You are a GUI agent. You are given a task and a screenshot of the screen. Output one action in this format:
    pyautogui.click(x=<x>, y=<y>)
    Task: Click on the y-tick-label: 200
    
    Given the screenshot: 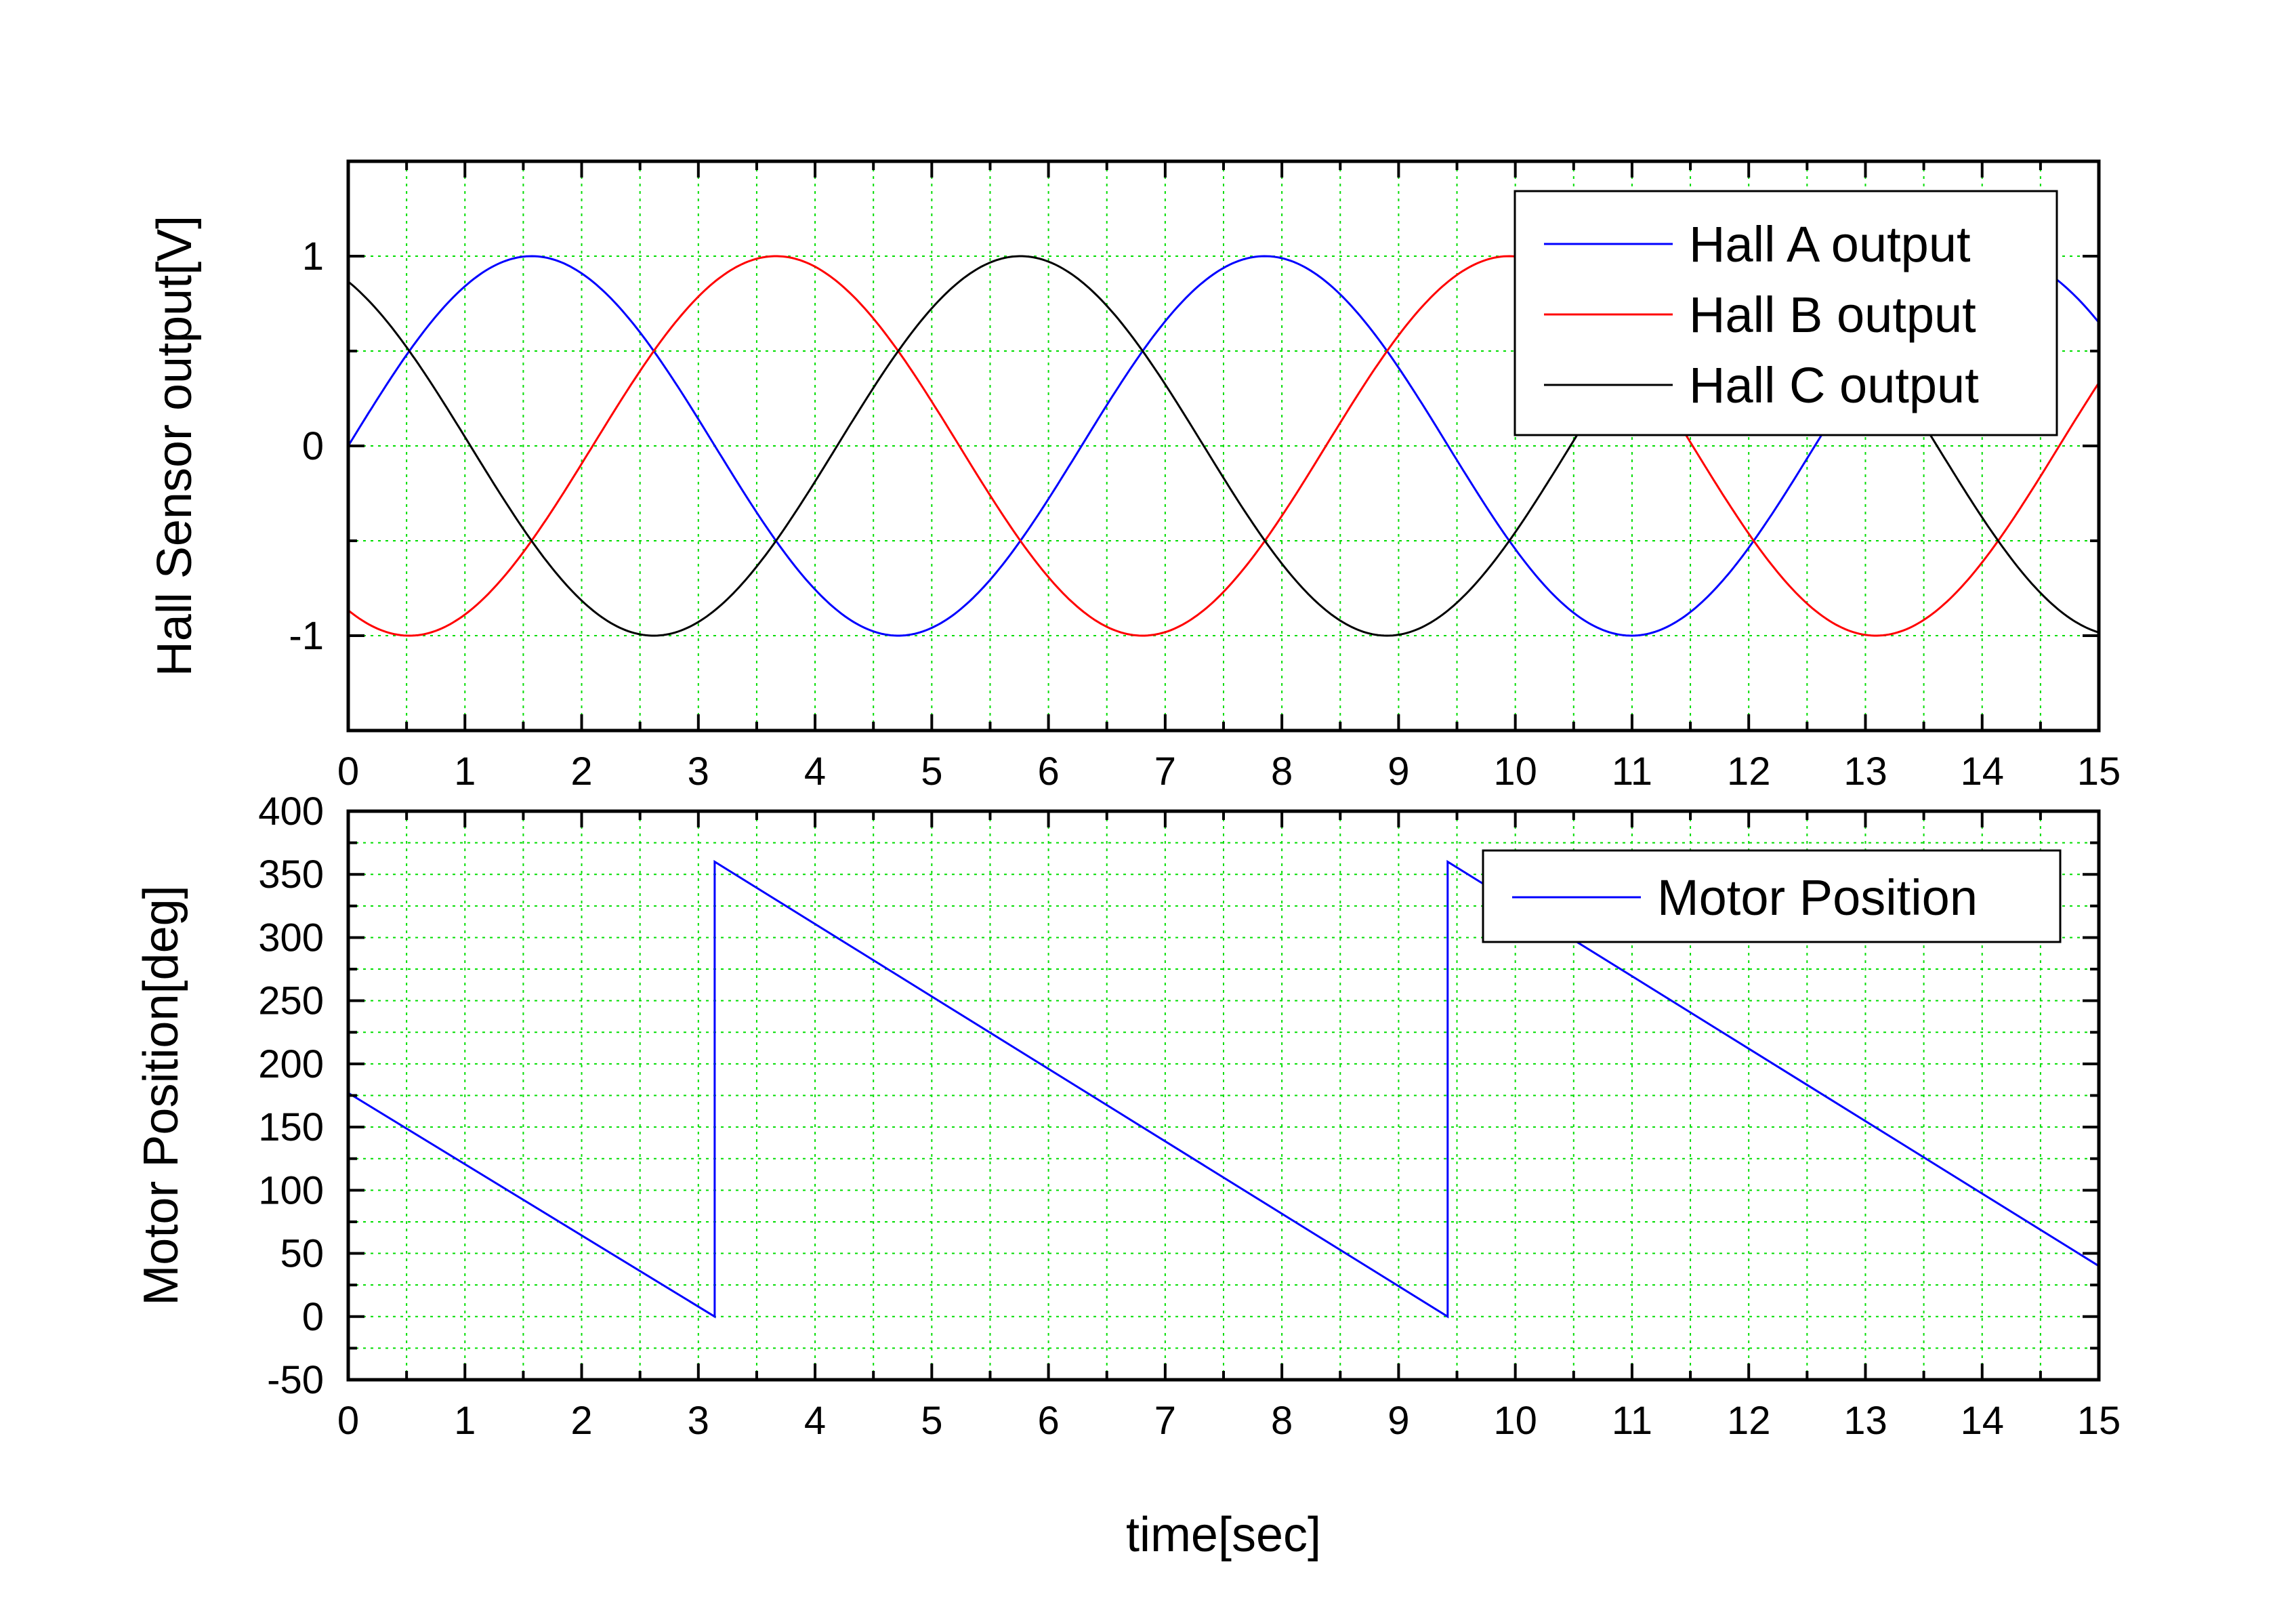 What is the action you would take?
    pyautogui.click(x=291, y=1064)
    